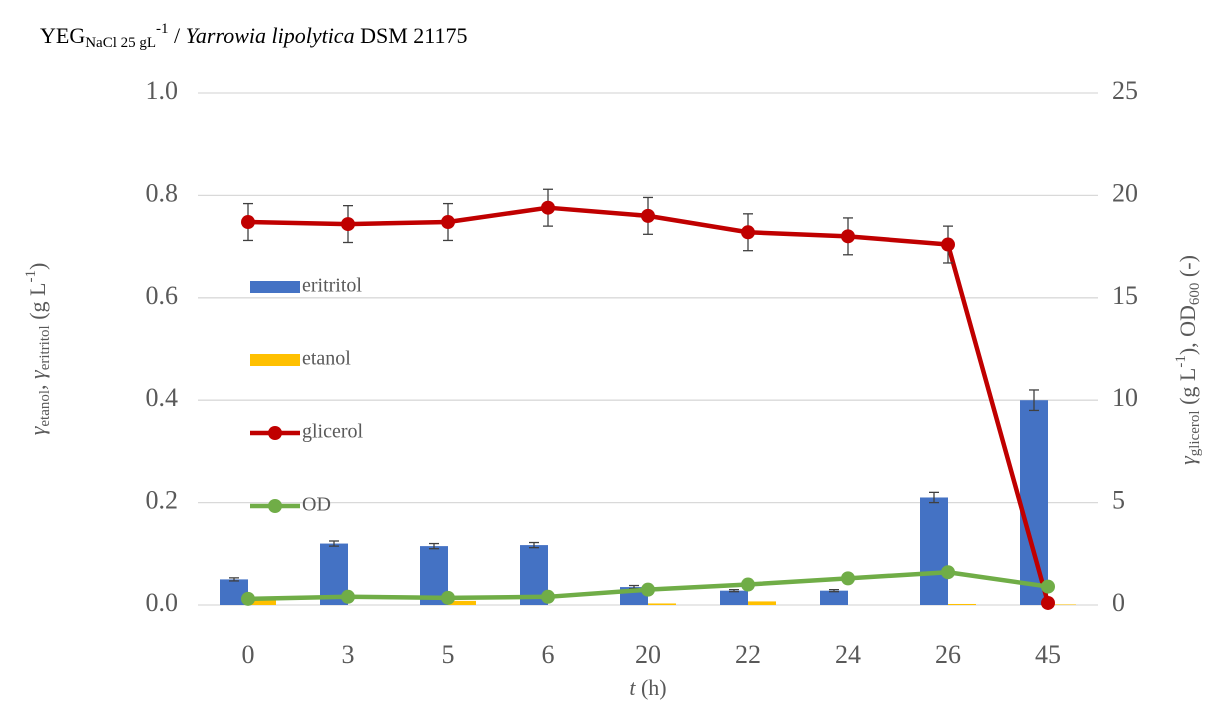 Image resolution: width=1215 pixels, height=704 pixels. What do you see at coordinates (1125, 295) in the screenshot?
I see `y2-tick-label: 15` at bounding box center [1125, 295].